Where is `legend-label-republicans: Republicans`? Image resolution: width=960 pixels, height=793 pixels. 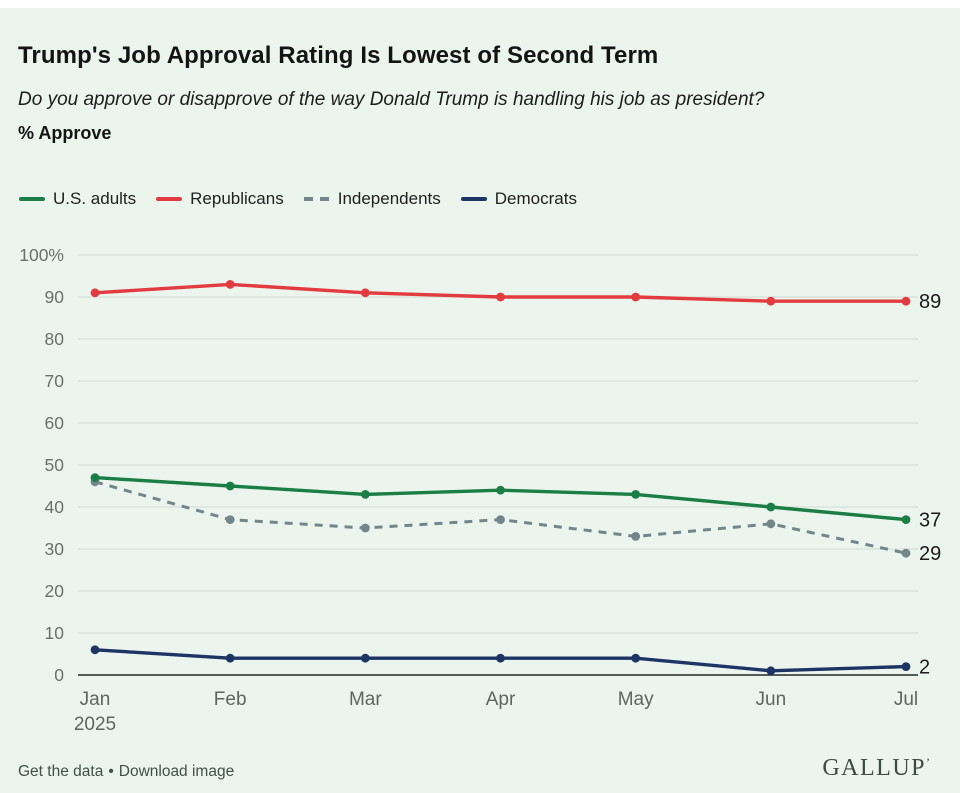
legend-label-republicans: Republicans is located at coordinates (237, 198).